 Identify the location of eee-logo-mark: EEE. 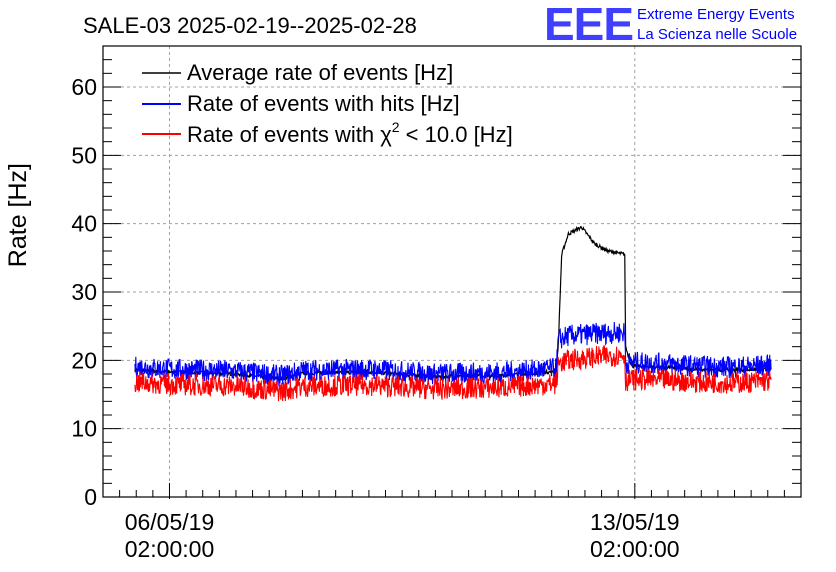
(588, 25).